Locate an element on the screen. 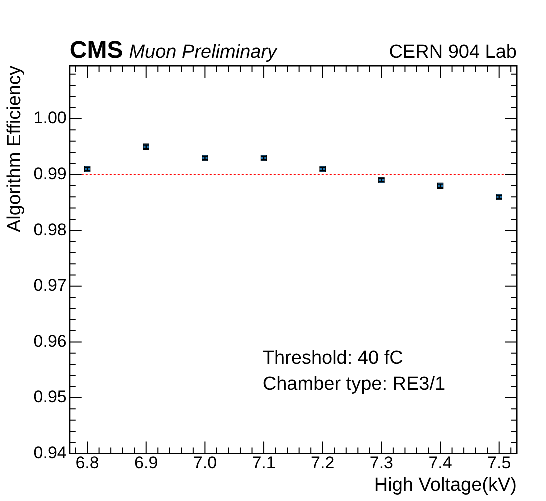 This screenshot has height=501, width=546. x-tick-label: 7.2 is located at coordinates (323, 463).